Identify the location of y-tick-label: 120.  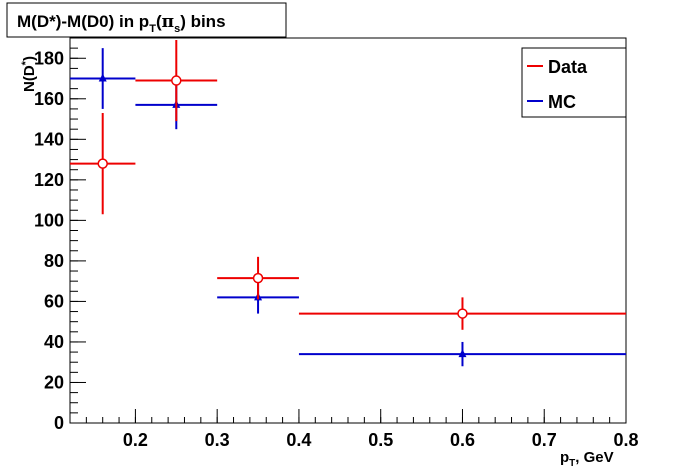
(49, 180).